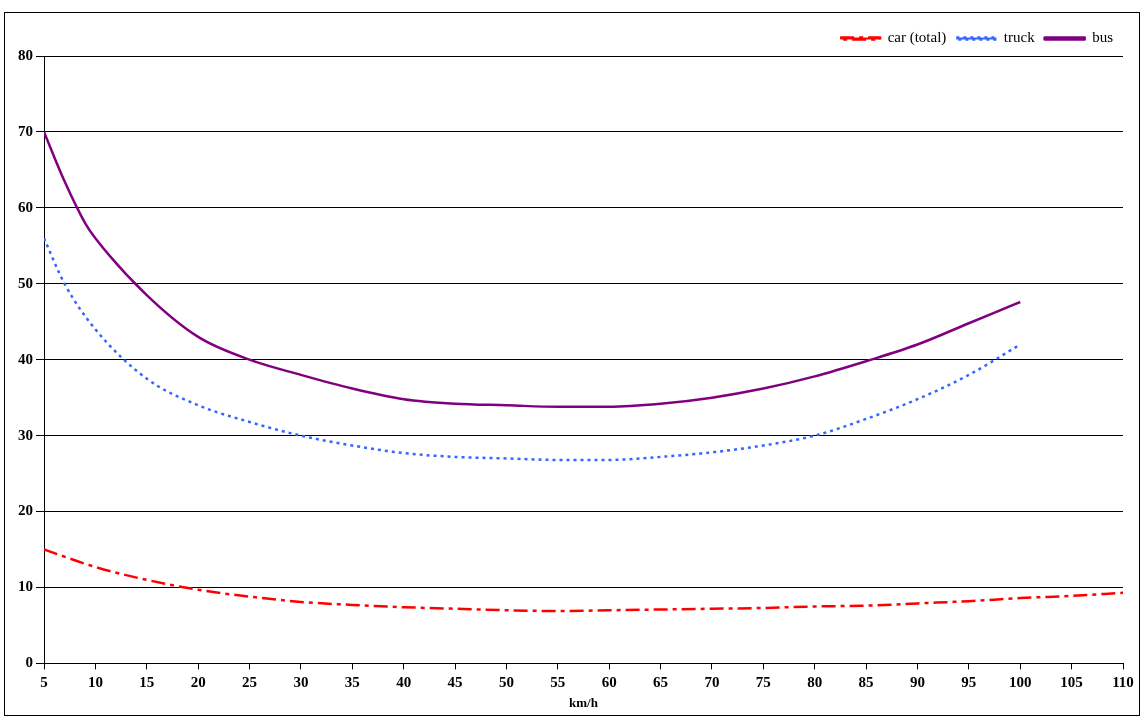 The width and height of the screenshot is (1144, 720). What do you see at coordinates (301, 681) in the screenshot?
I see `x-tick-label: 30` at bounding box center [301, 681].